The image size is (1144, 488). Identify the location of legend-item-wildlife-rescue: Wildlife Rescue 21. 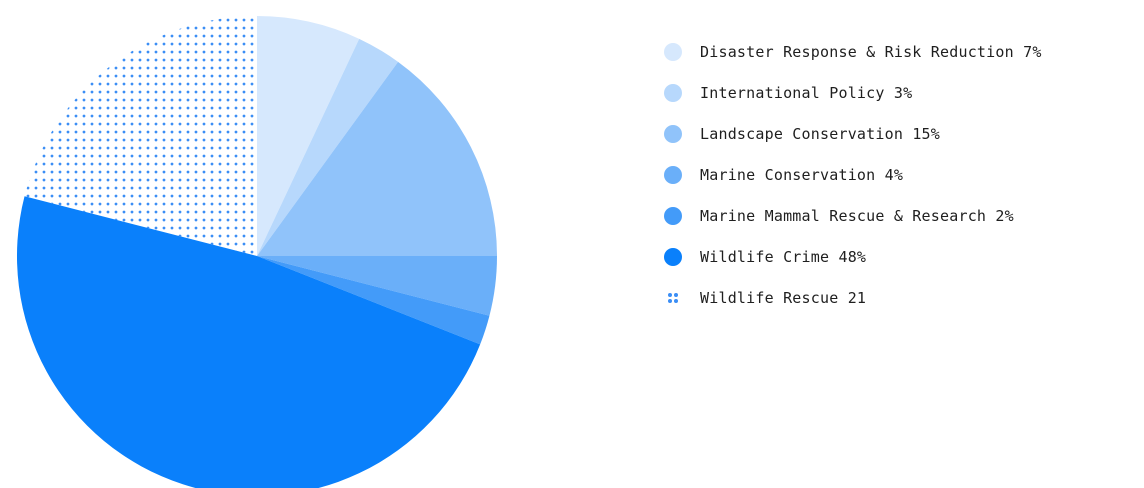
(853, 298).